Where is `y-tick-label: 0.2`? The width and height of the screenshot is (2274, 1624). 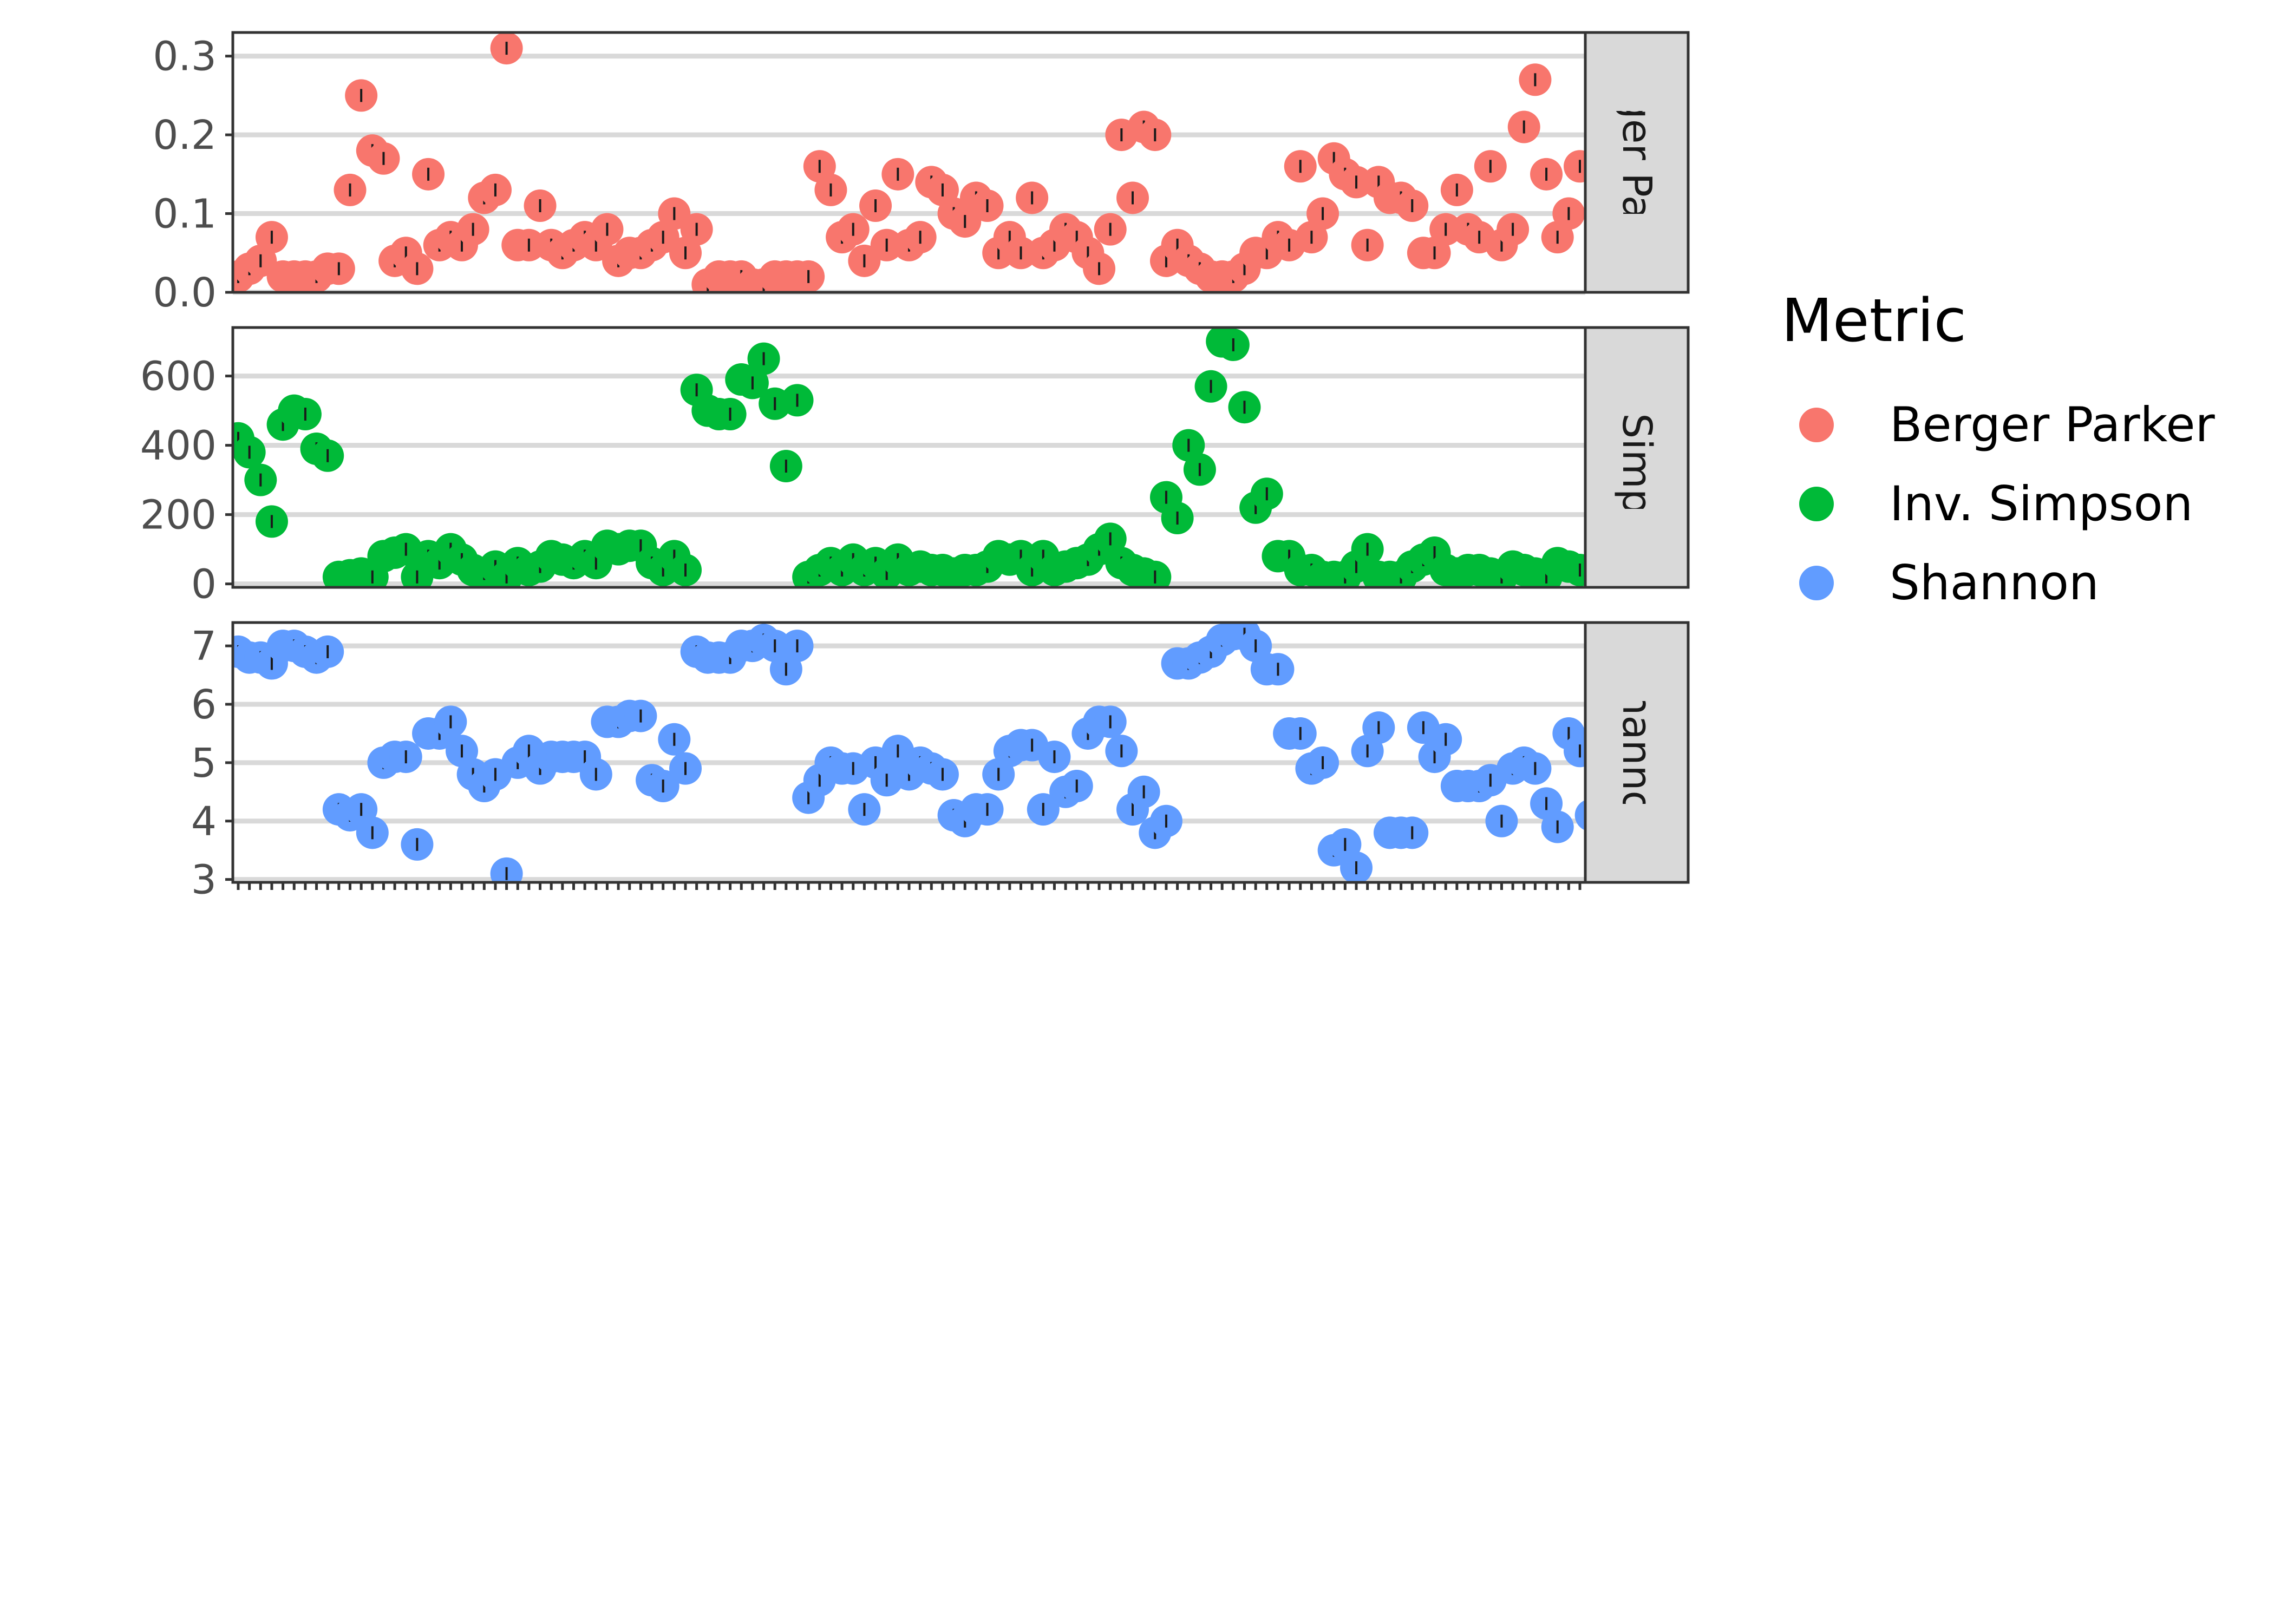
y-tick-label: 0.2 is located at coordinates (185, 135).